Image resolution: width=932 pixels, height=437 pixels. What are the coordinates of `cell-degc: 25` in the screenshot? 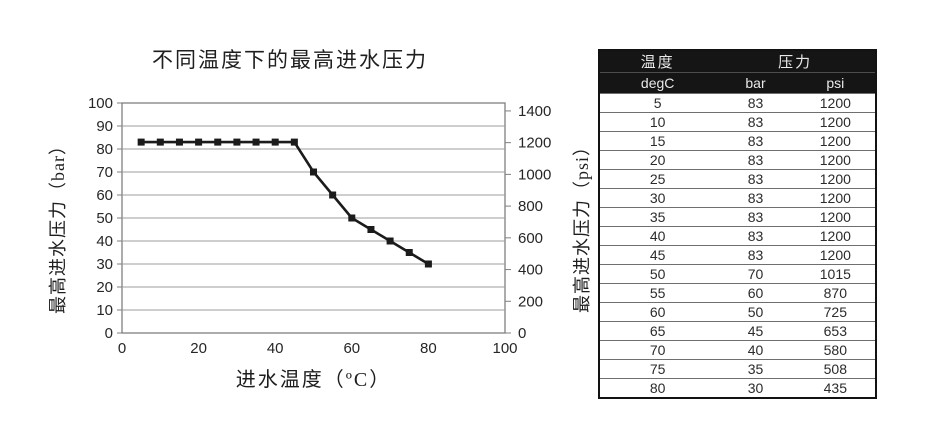 It's located at (657, 179).